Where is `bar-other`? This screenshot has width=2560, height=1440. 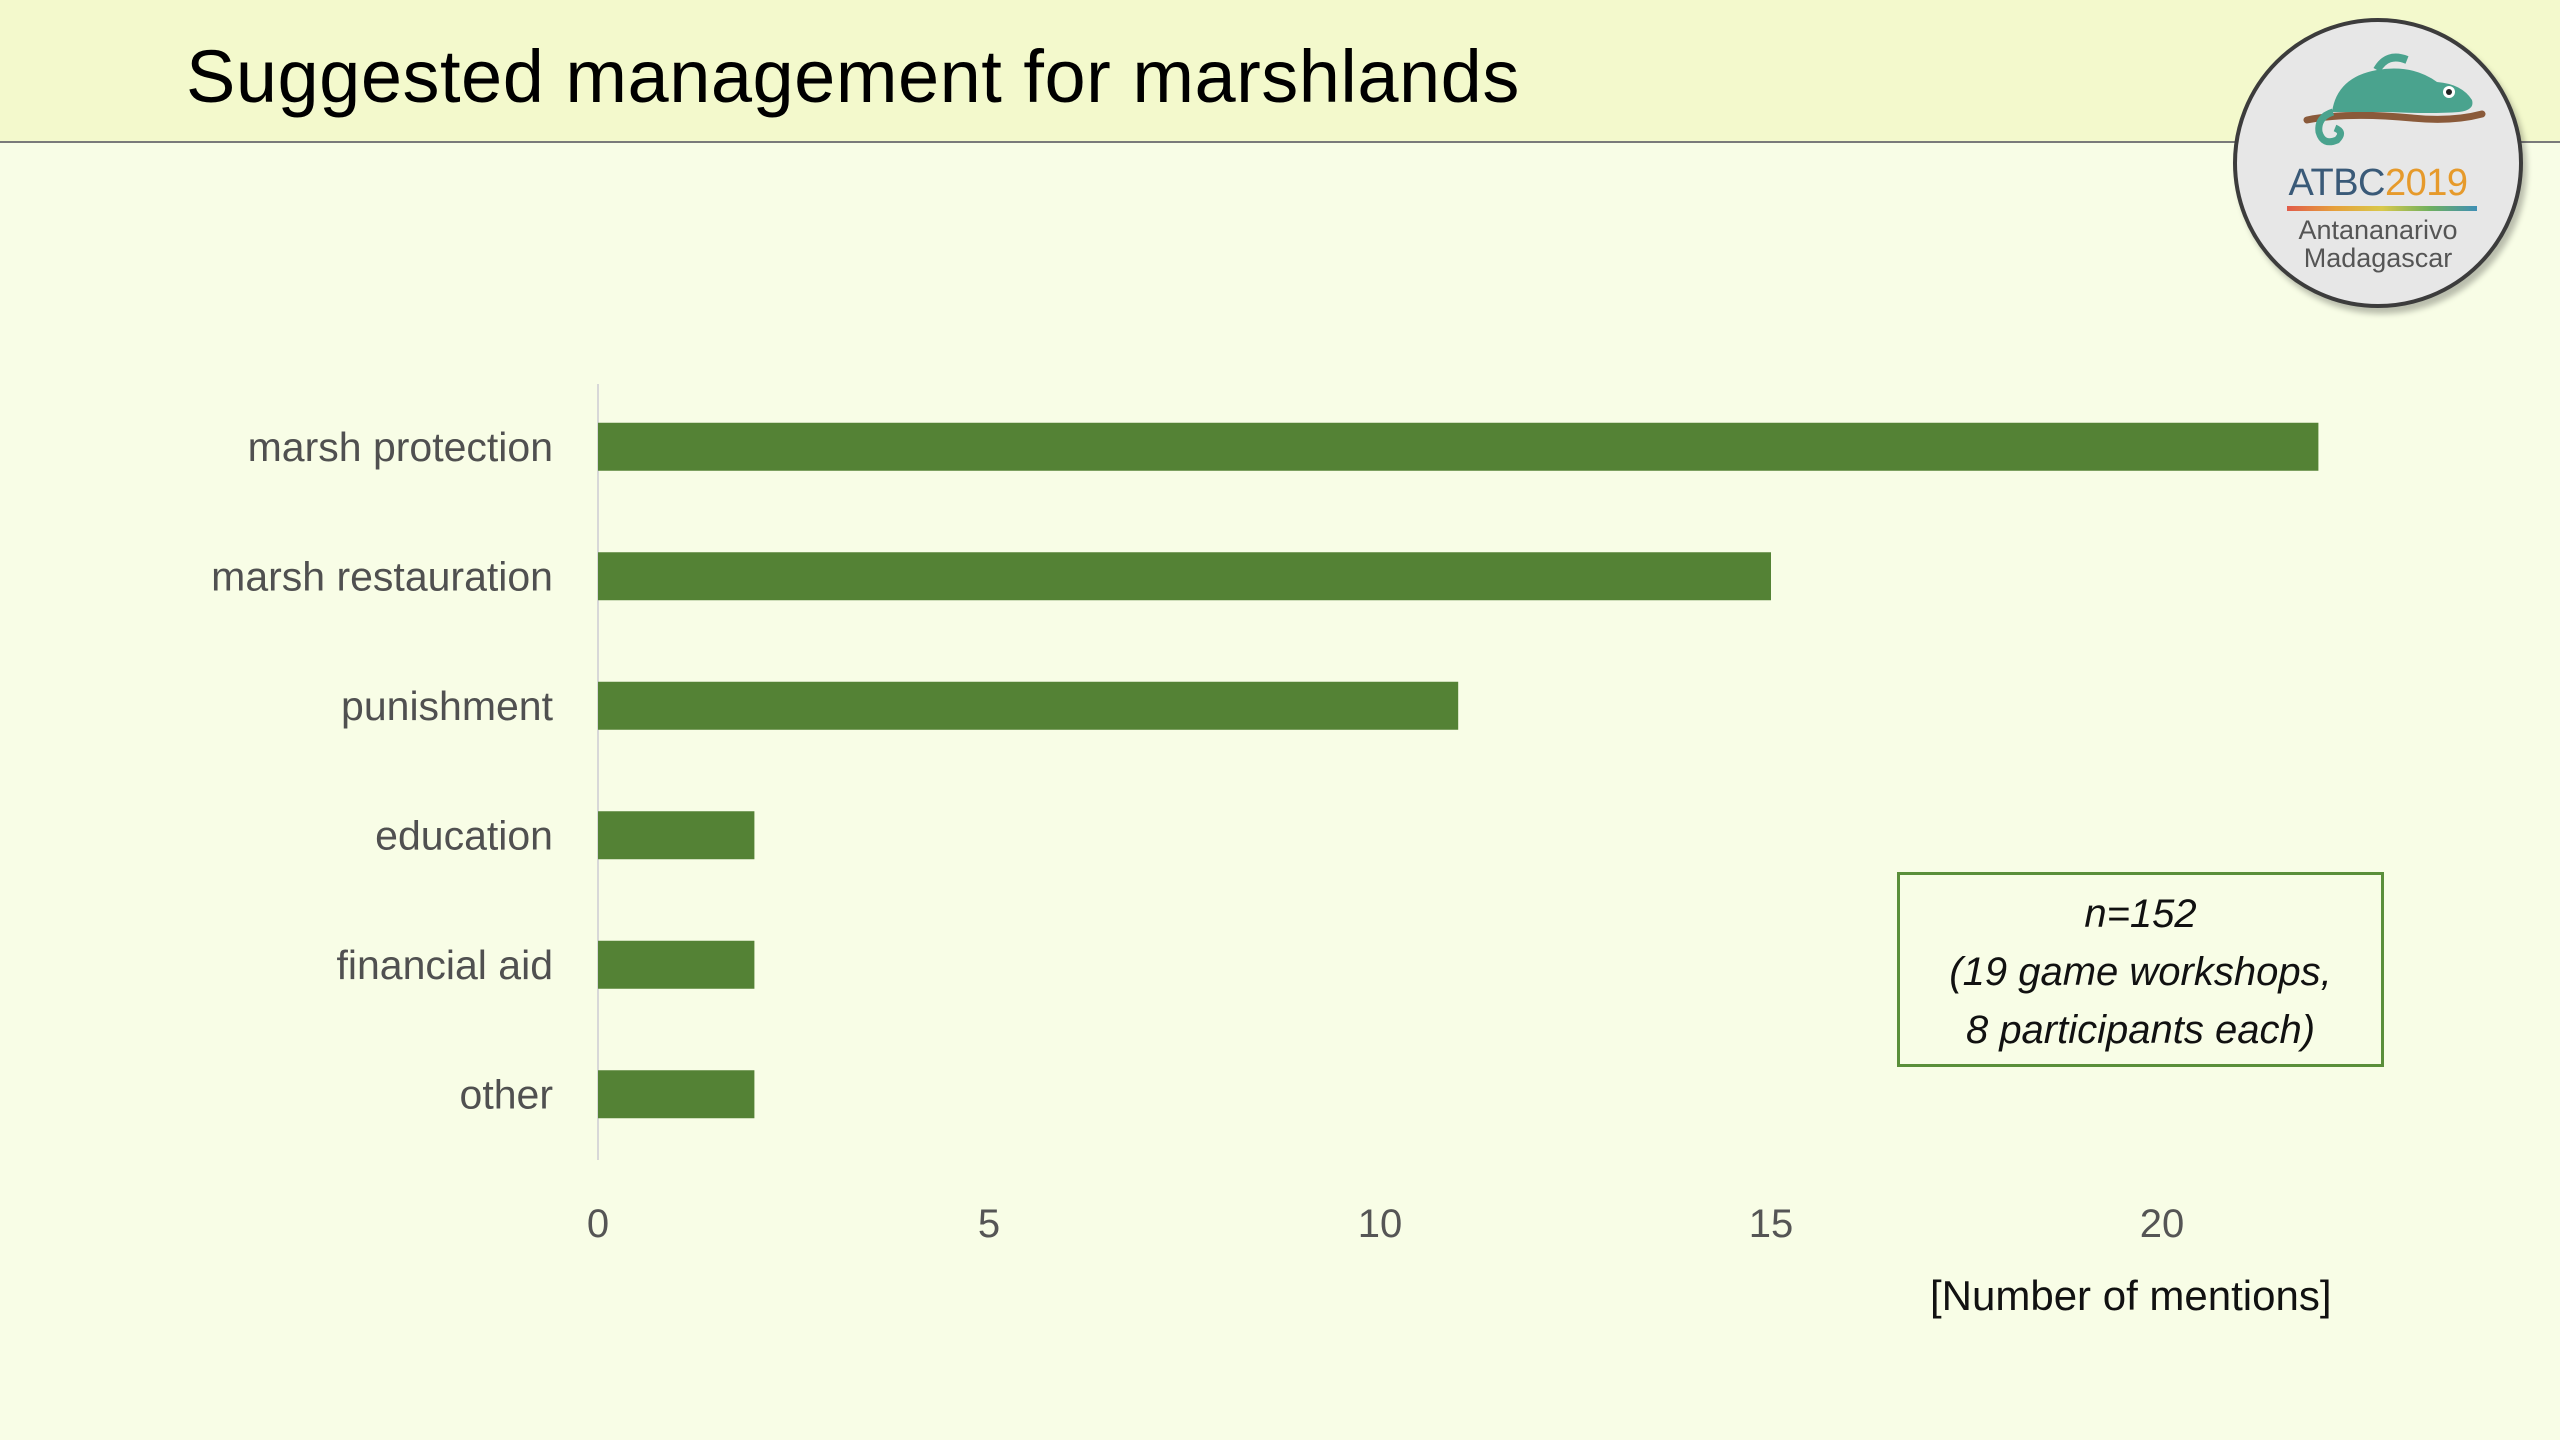 bar-other is located at coordinates (676, 1094).